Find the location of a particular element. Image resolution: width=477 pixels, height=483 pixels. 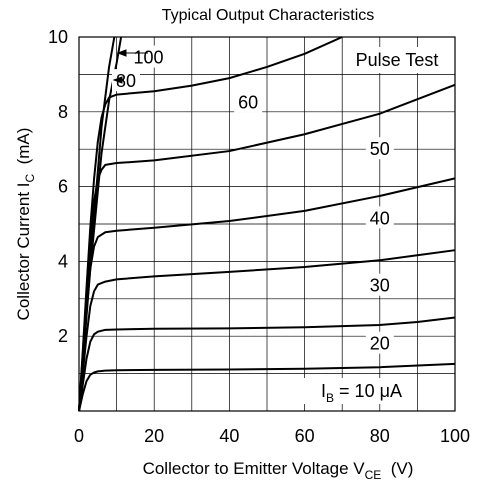

curve-label-50: 50 is located at coordinates (380, 149).